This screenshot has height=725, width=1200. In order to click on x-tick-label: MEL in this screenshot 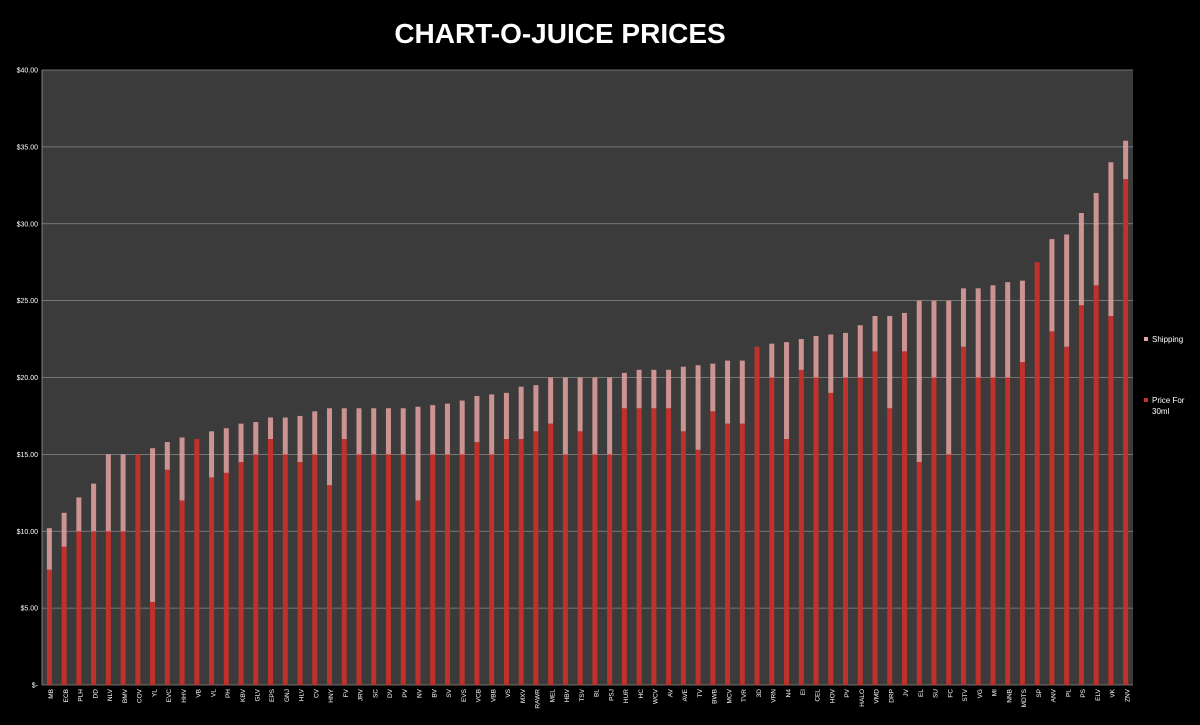, I will do `click(552, 696)`.